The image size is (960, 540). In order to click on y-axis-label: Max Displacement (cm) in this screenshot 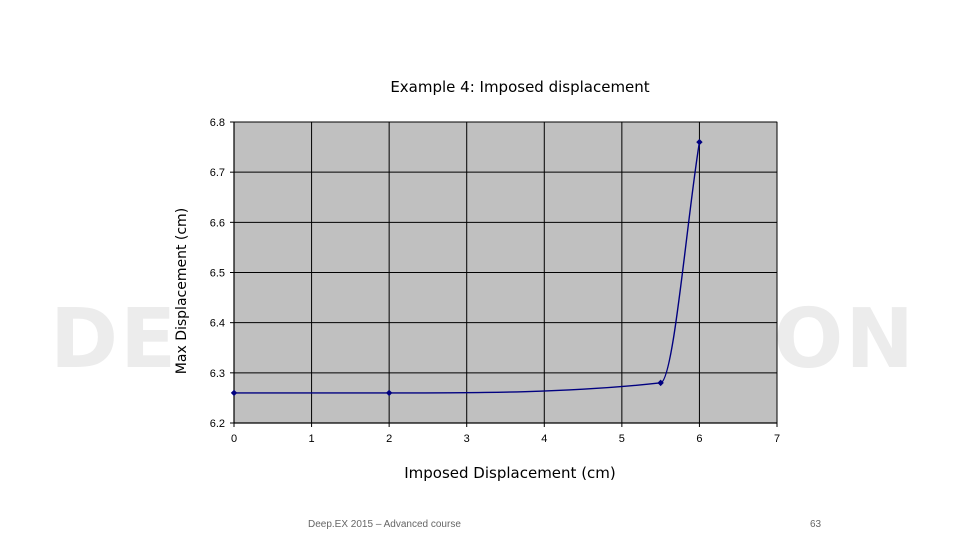, I will do `click(182, 291)`.